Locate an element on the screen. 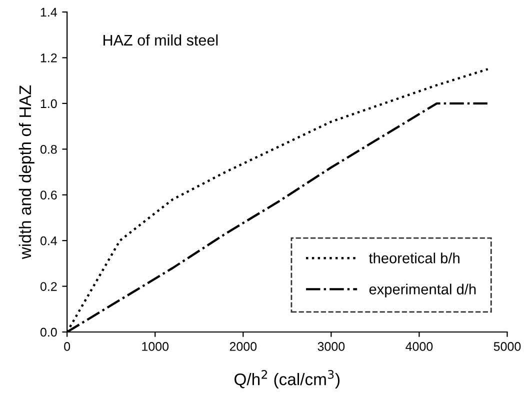  x-tick-label: 5000 is located at coordinates (507, 346).